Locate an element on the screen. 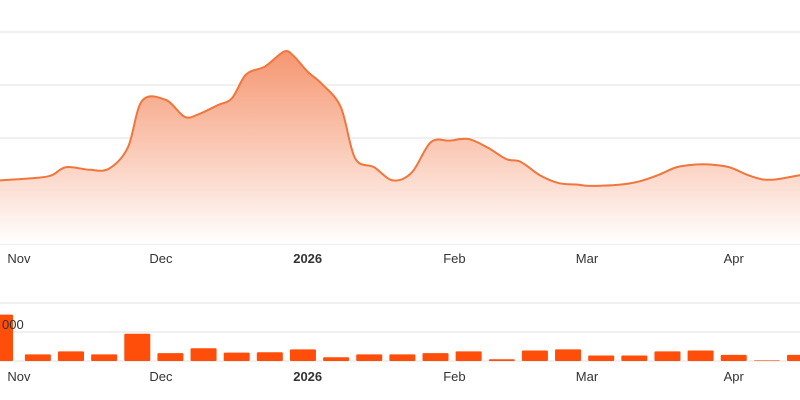  main-x-tick-label-0: Nov is located at coordinates (19, 258).